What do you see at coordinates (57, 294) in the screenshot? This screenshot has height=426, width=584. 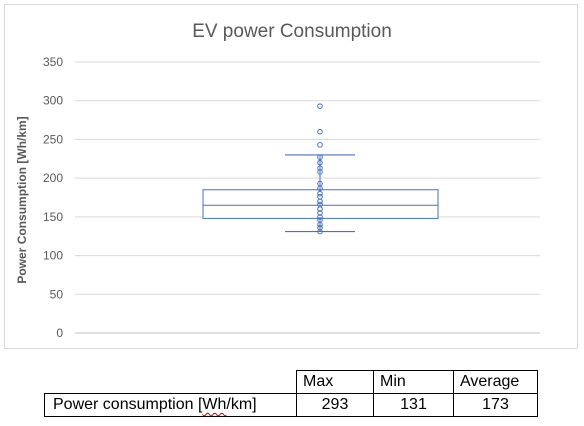 I see `y-tick-label: 50` at bounding box center [57, 294].